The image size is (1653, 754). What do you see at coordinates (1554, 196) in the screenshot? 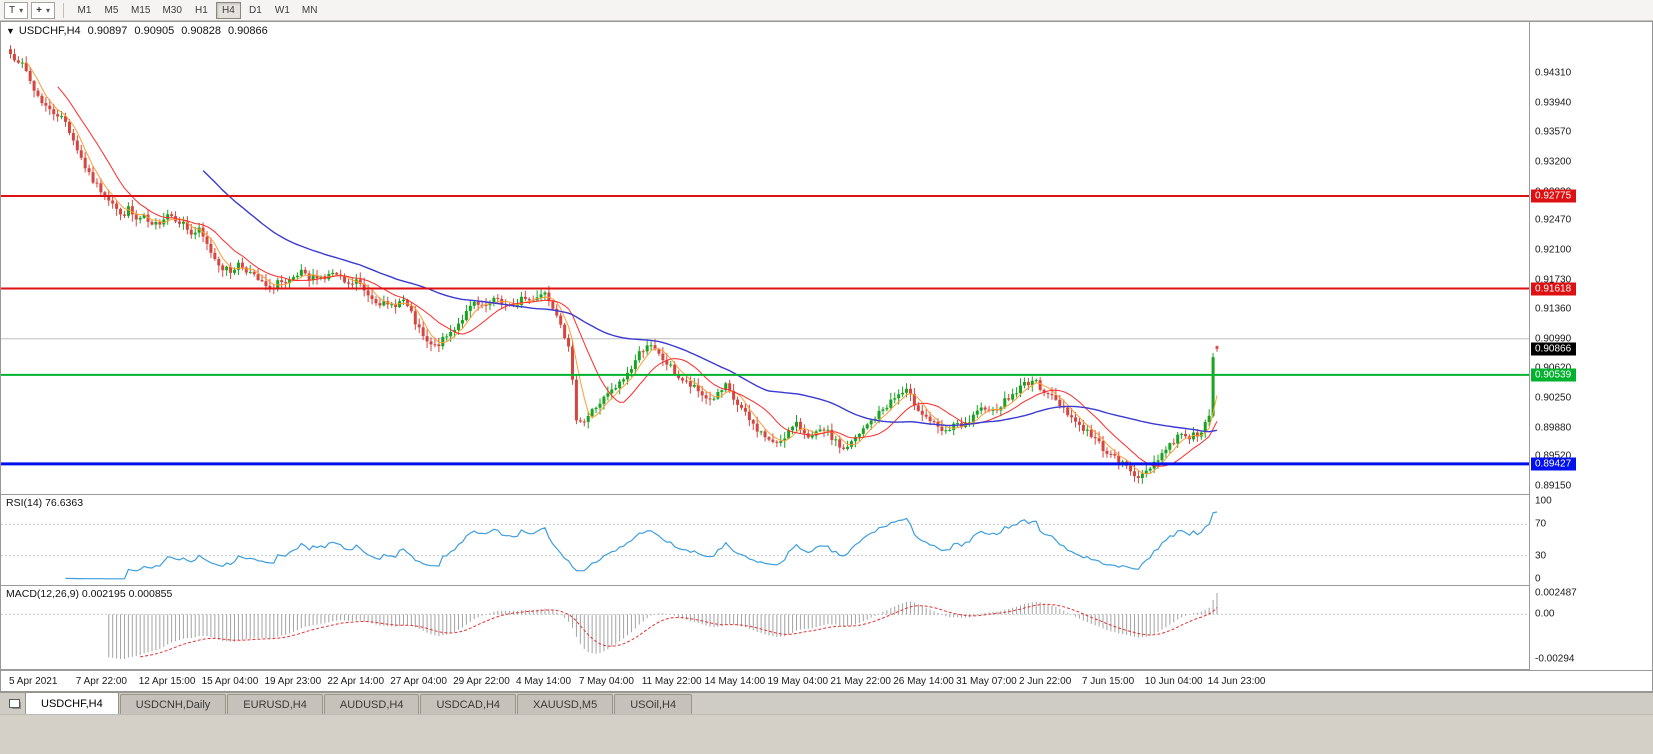
I see `price-tag: 0.92775` at bounding box center [1554, 196].